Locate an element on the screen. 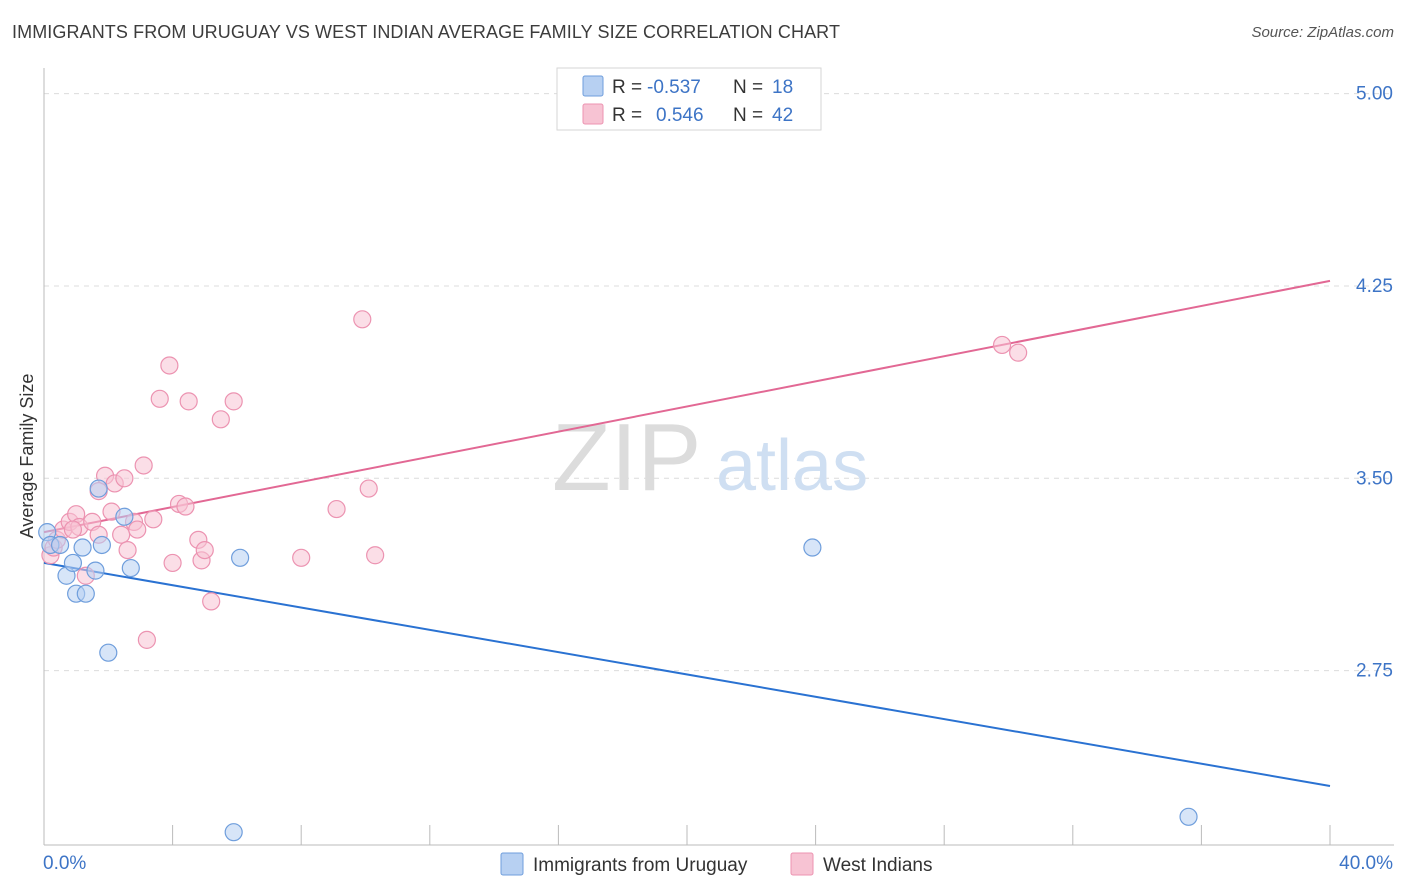 The image size is (1406, 892). x-tick-label-min: 0.0% is located at coordinates (64, 863).